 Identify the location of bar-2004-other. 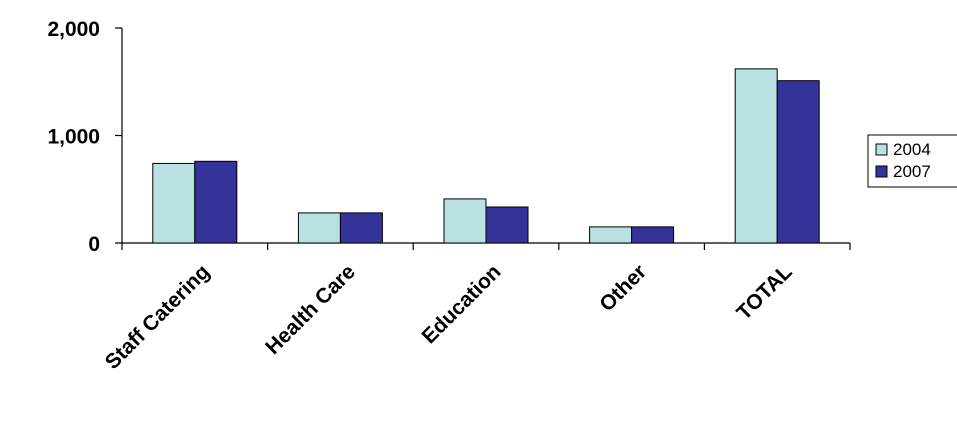
(611, 235).